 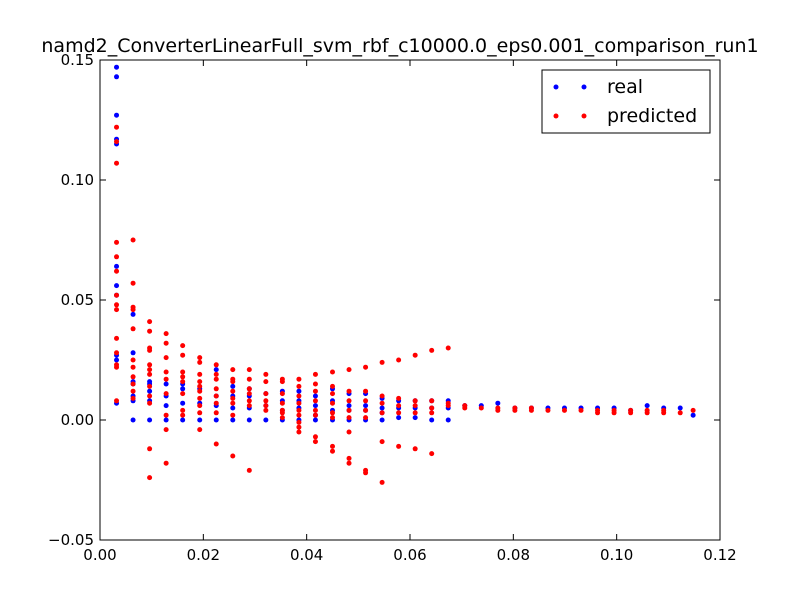 What do you see at coordinates (513, 555) in the screenshot?
I see `x-tick-label: 0.08` at bounding box center [513, 555].